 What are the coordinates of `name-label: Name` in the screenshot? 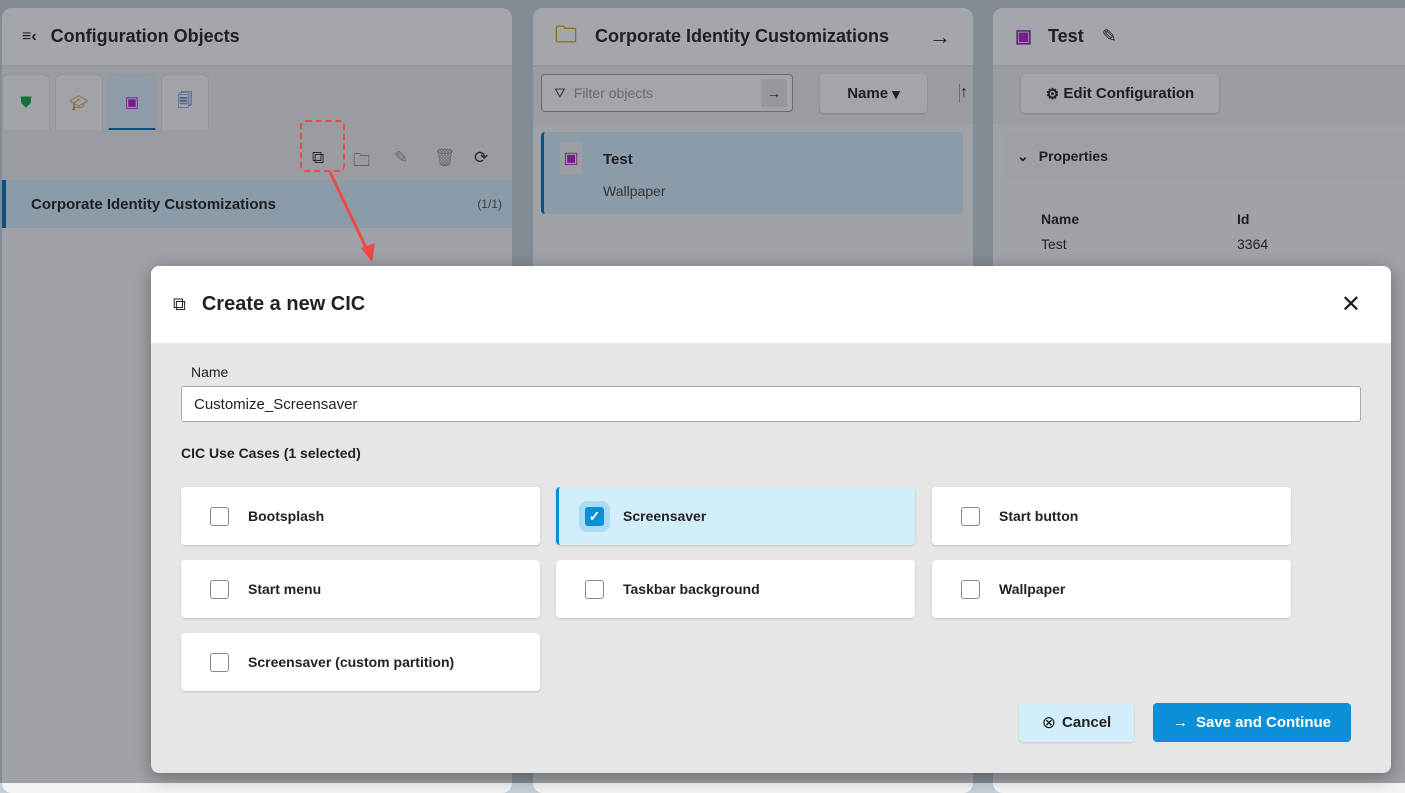 It's located at (210, 372).